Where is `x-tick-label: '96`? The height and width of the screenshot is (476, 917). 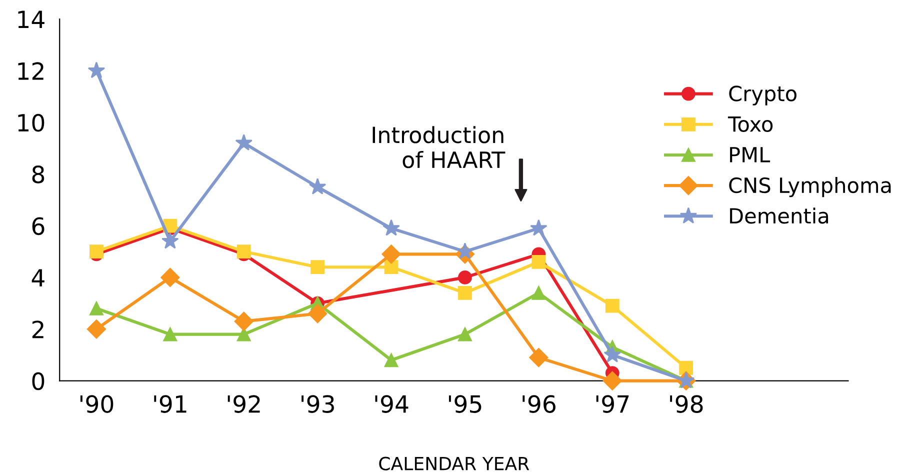 x-tick-label: '96 is located at coordinates (539, 404).